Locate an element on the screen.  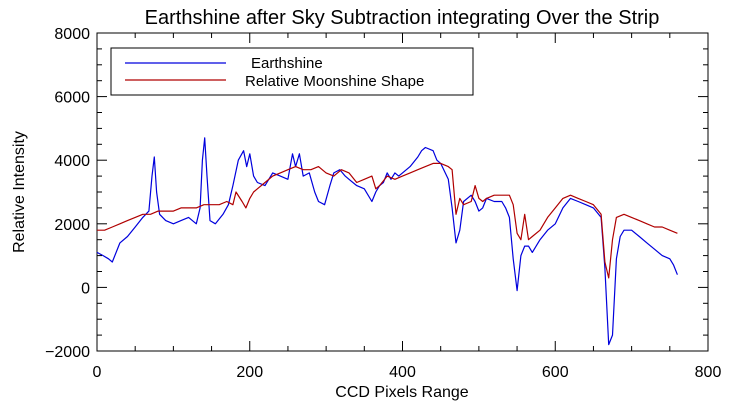
legend-box is located at coordinates (292, 71).